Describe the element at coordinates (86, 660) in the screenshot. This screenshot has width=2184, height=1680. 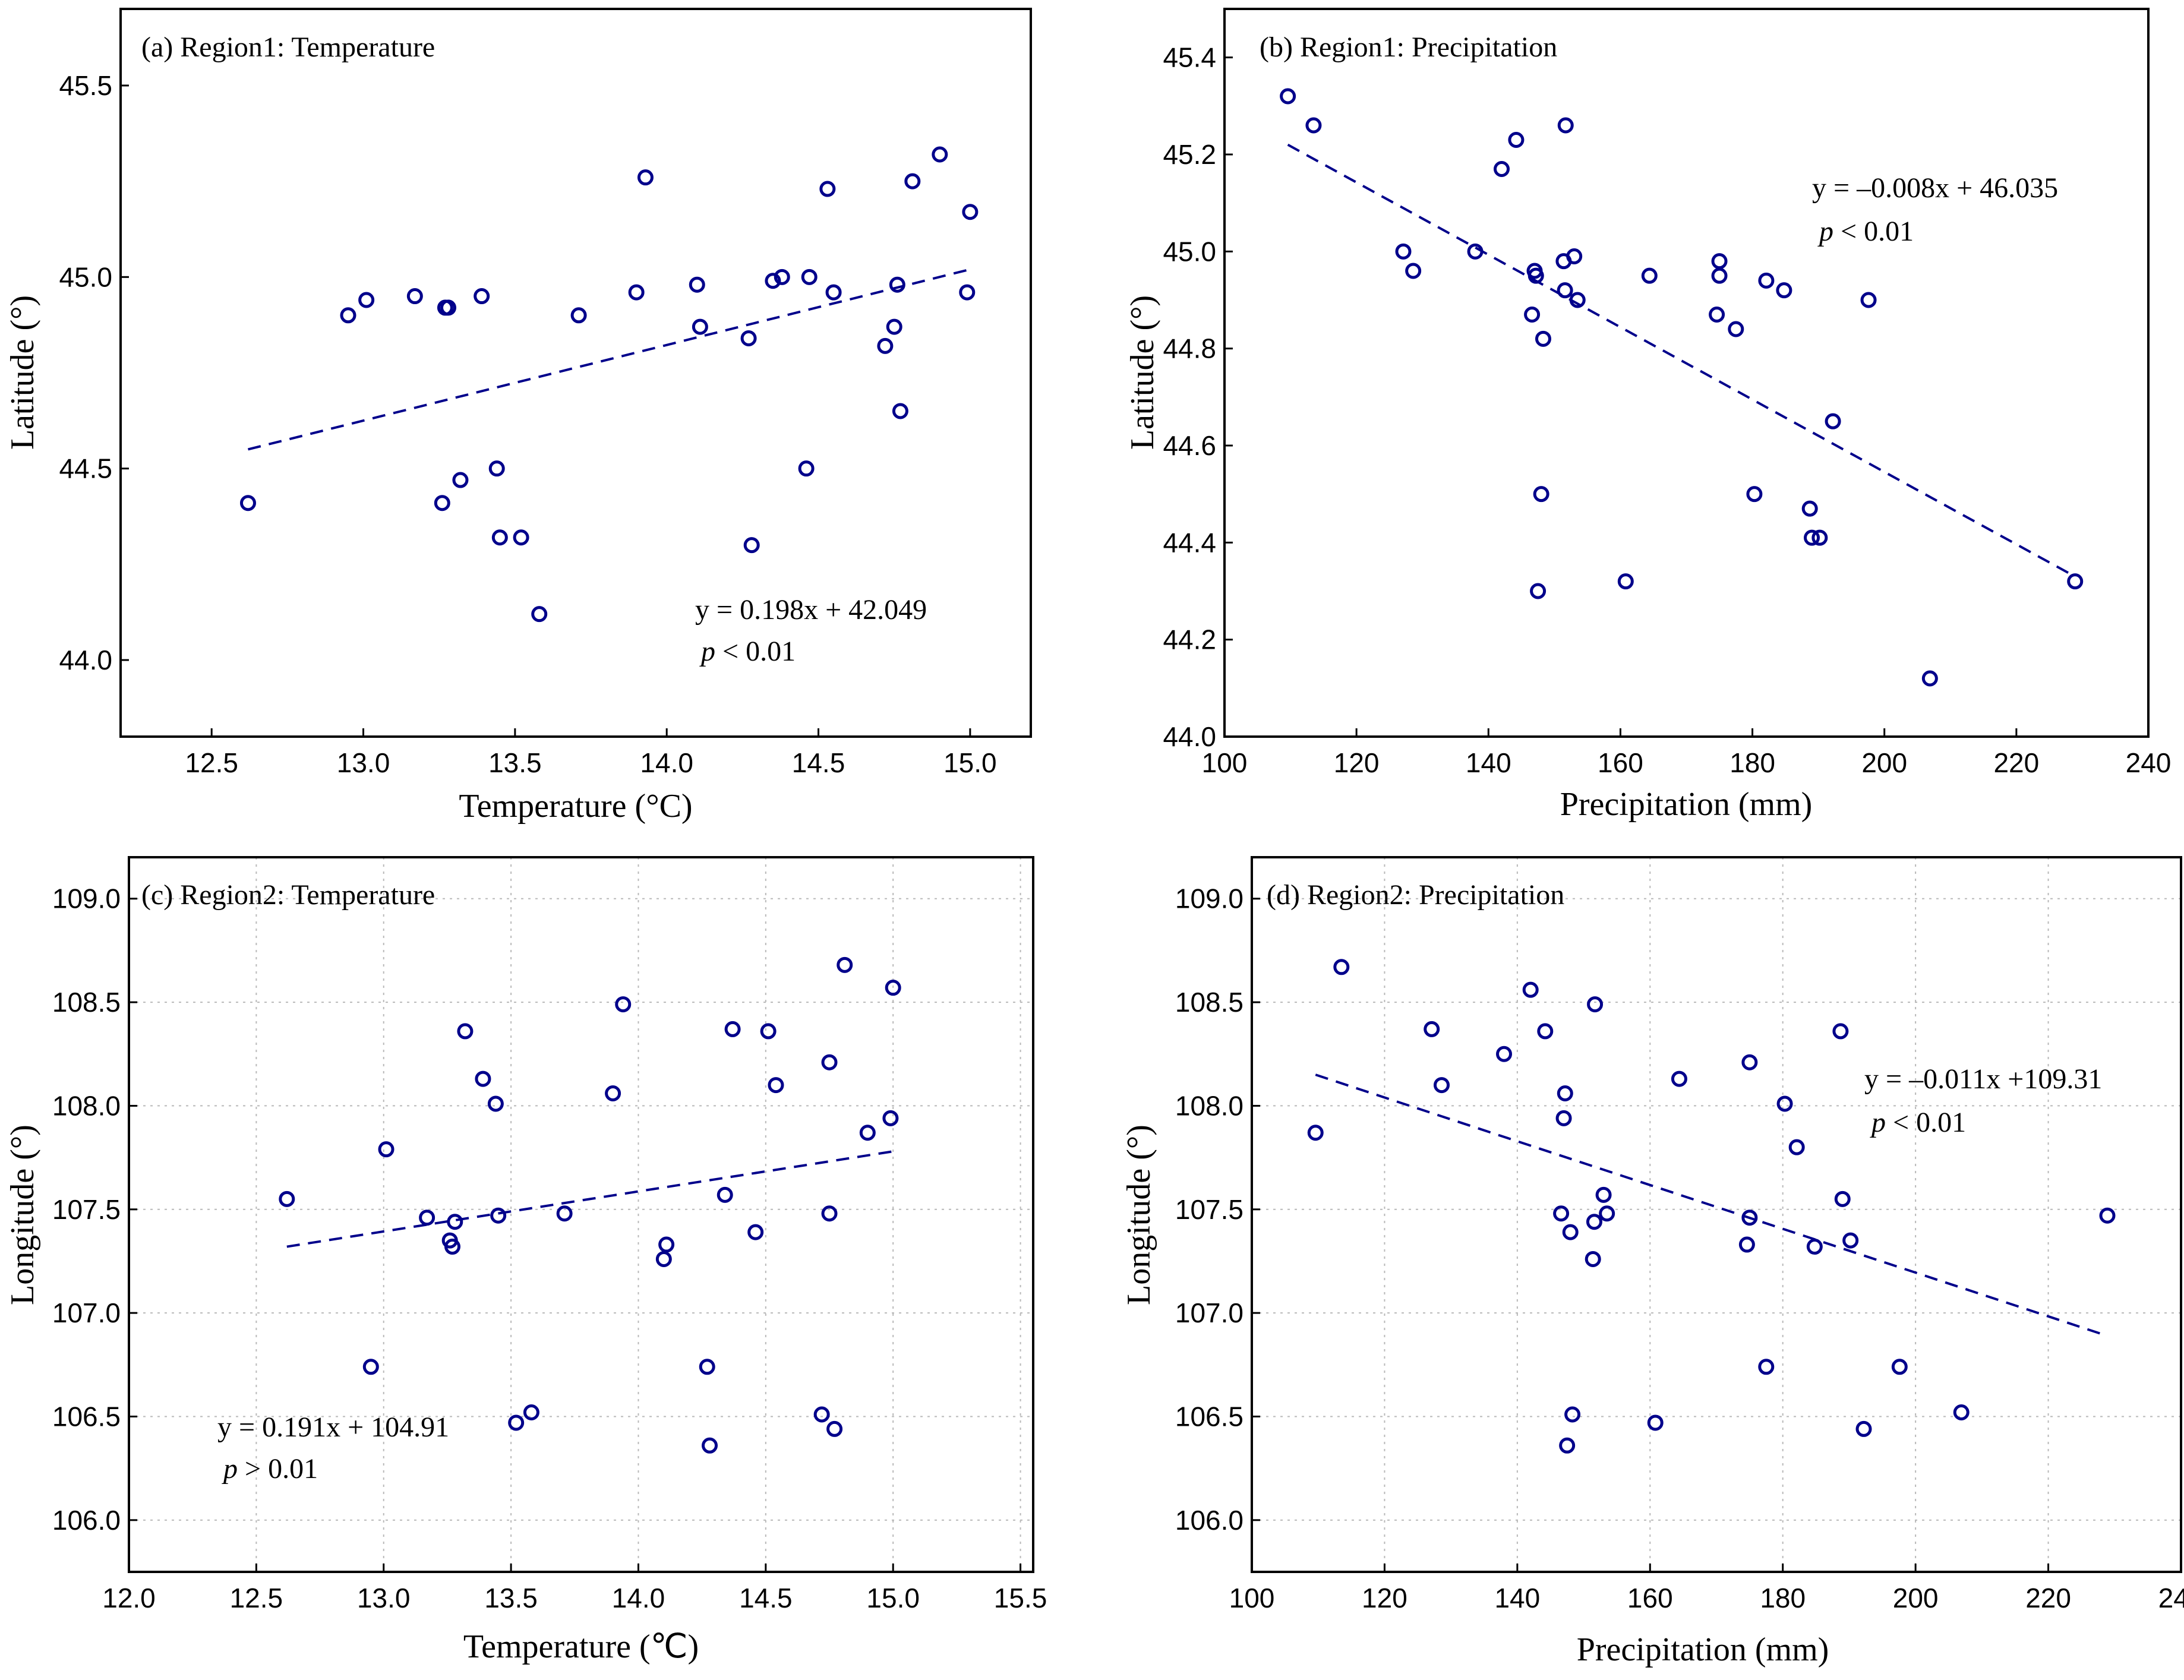
I see `y-tick-label: 44.0` at that location.